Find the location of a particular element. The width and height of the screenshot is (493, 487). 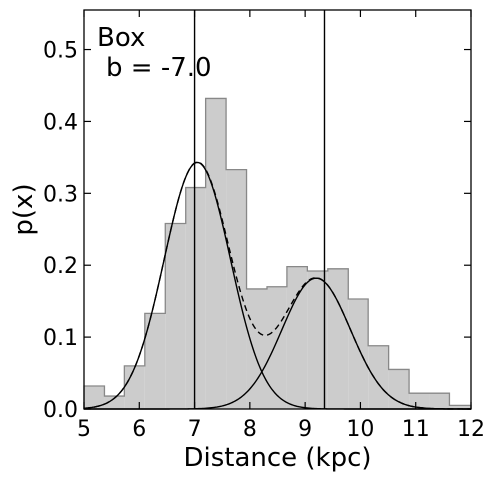

annotation-box-label: Box is located at coordinates (121, 38).